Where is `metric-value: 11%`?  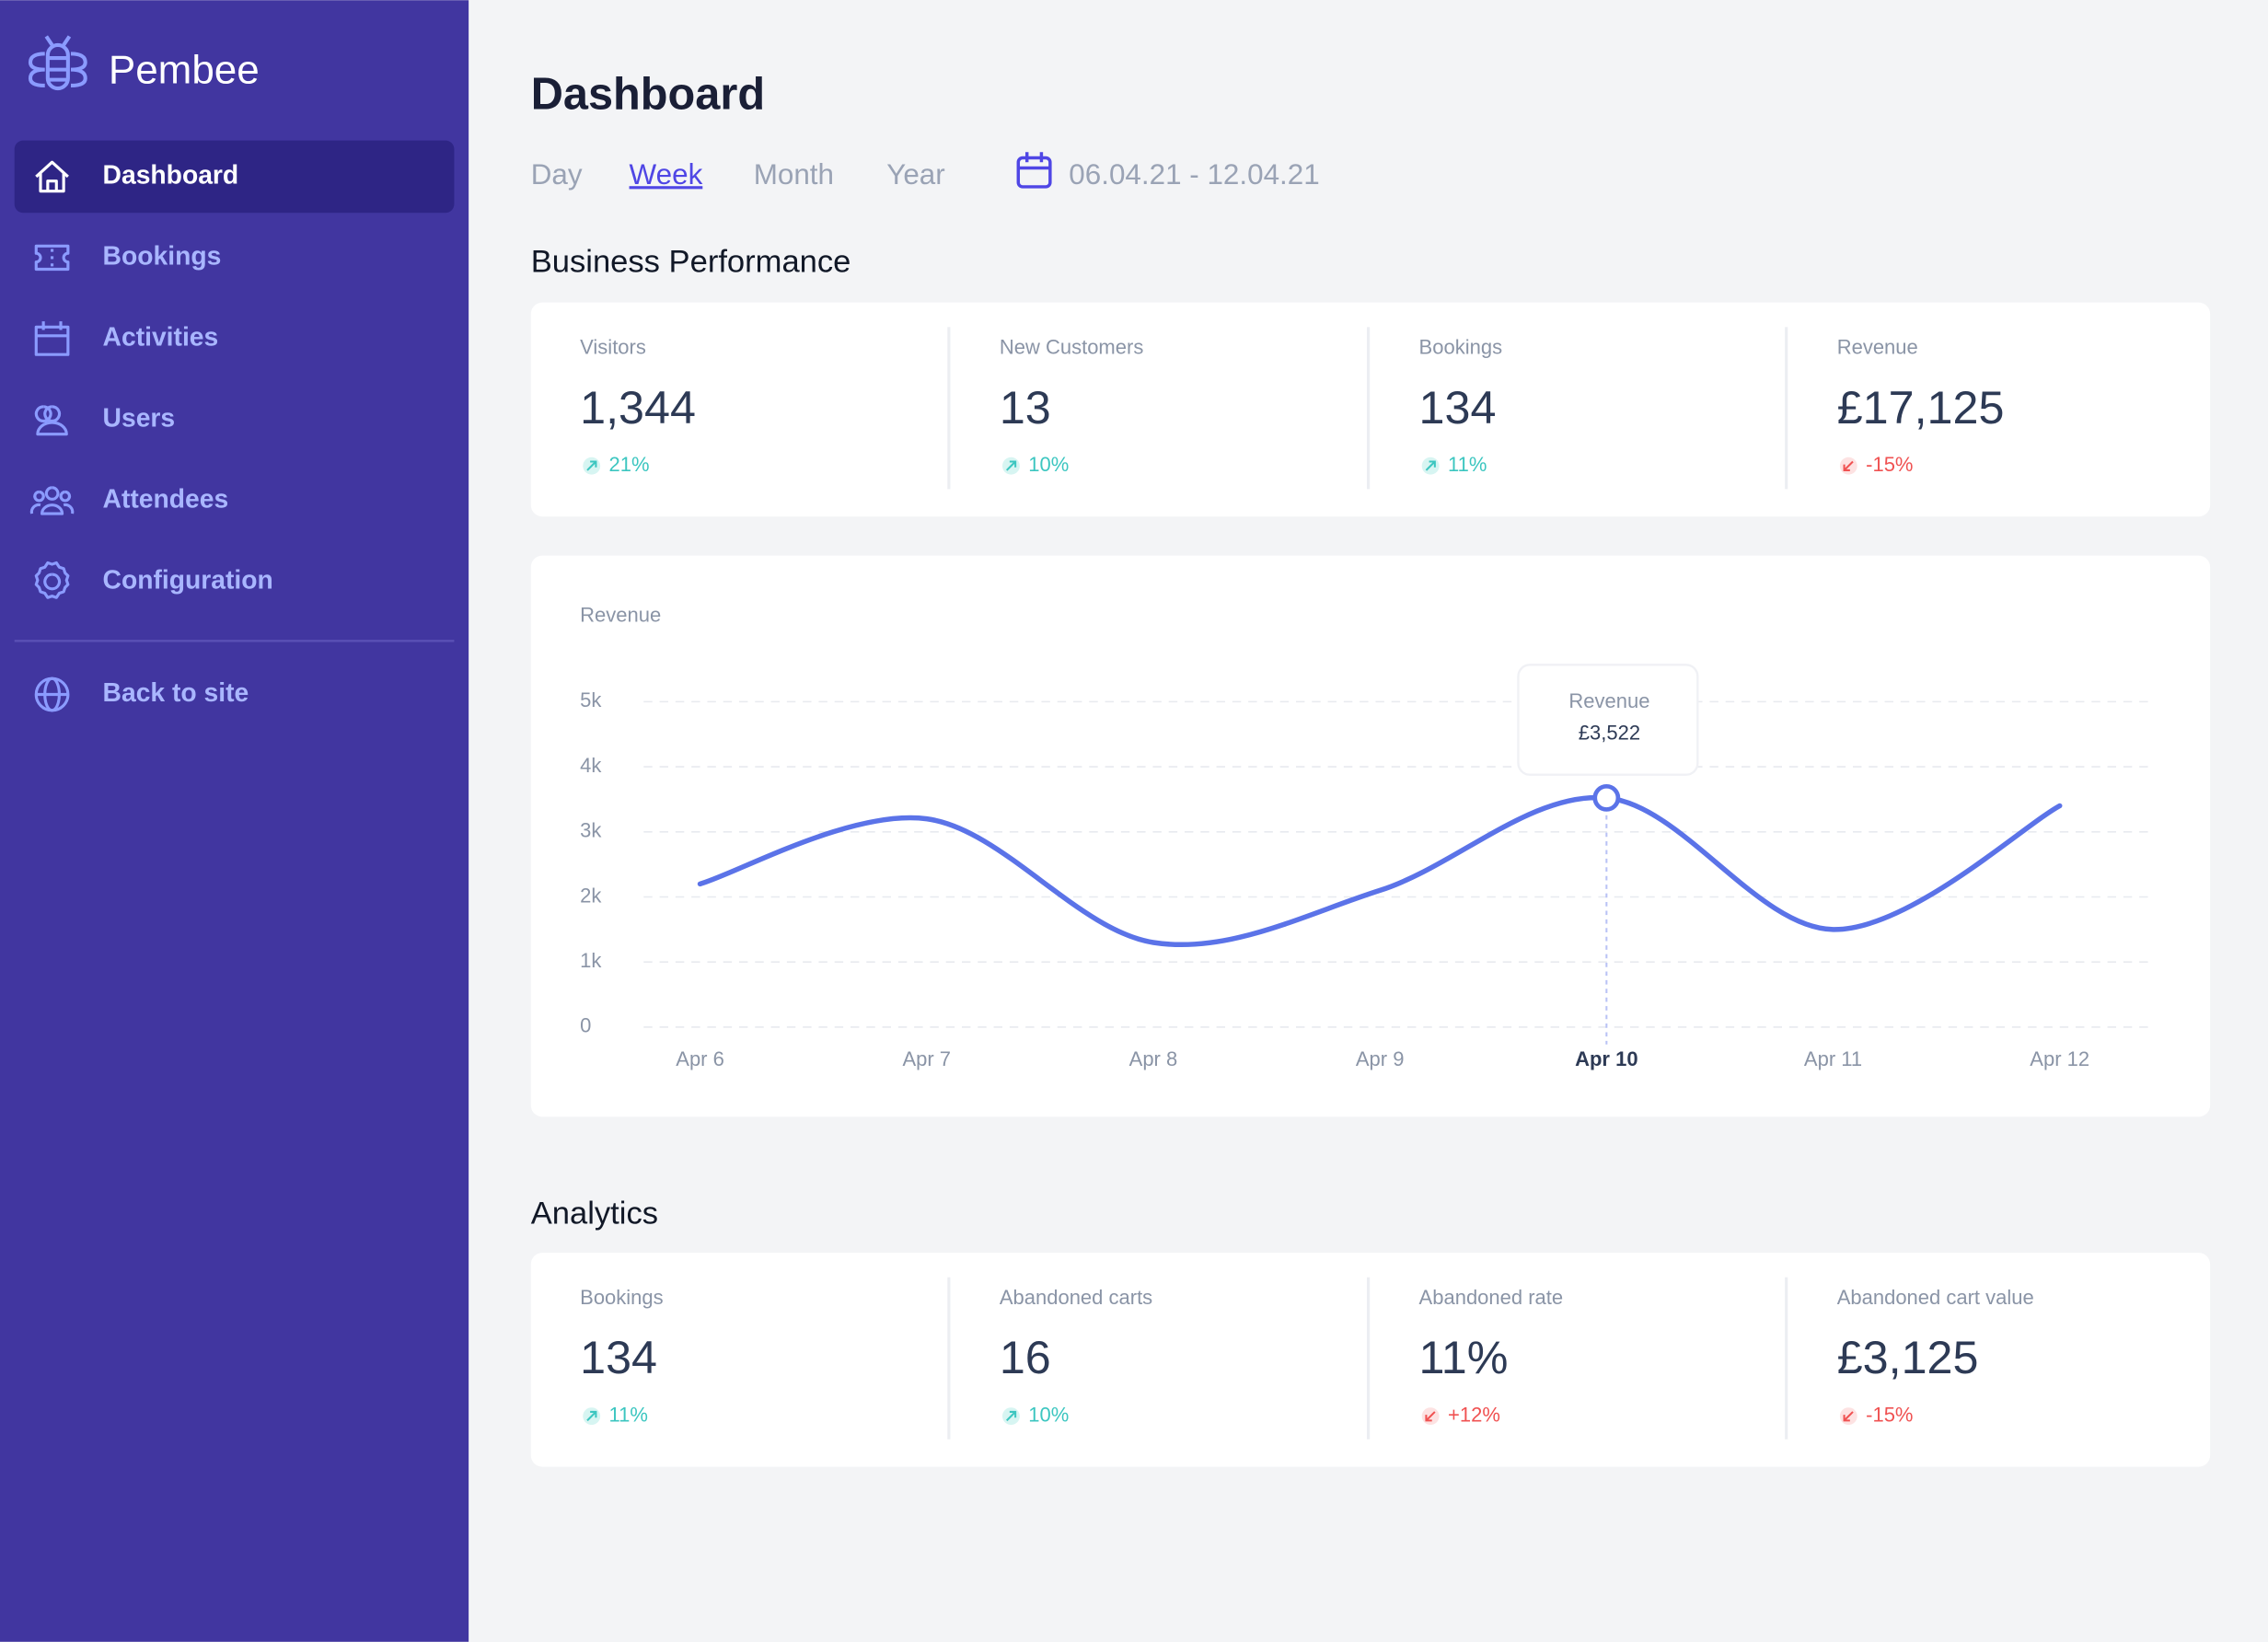
metric-value: 11% is located at coordinates (1464, 1357).